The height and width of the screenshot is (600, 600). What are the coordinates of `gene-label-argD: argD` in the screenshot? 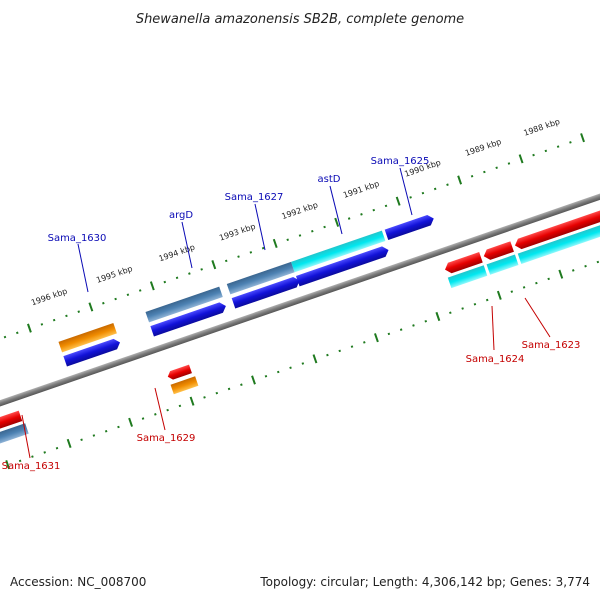 It's located at (181, 215).